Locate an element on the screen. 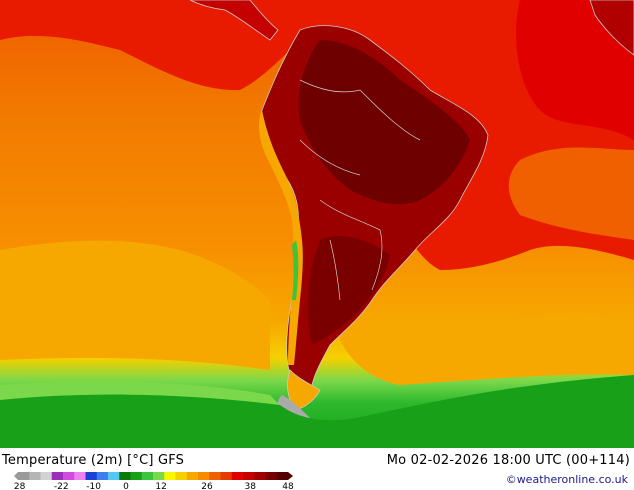 This screenshot has height=490, width=634. credit-link: ©weatheronline.co.uk is located at coordinates (566, 479).